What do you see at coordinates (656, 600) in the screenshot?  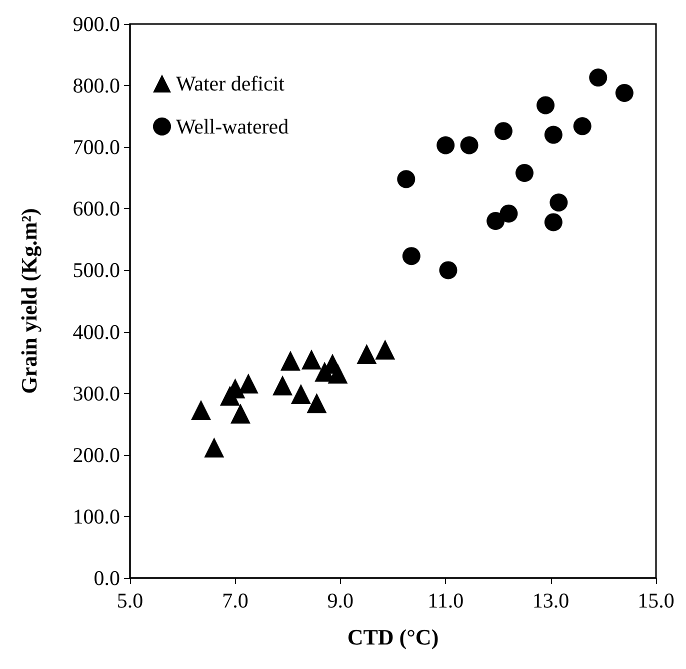 I see `x-tick-label: 15.0` at bounding box center [656, 600].